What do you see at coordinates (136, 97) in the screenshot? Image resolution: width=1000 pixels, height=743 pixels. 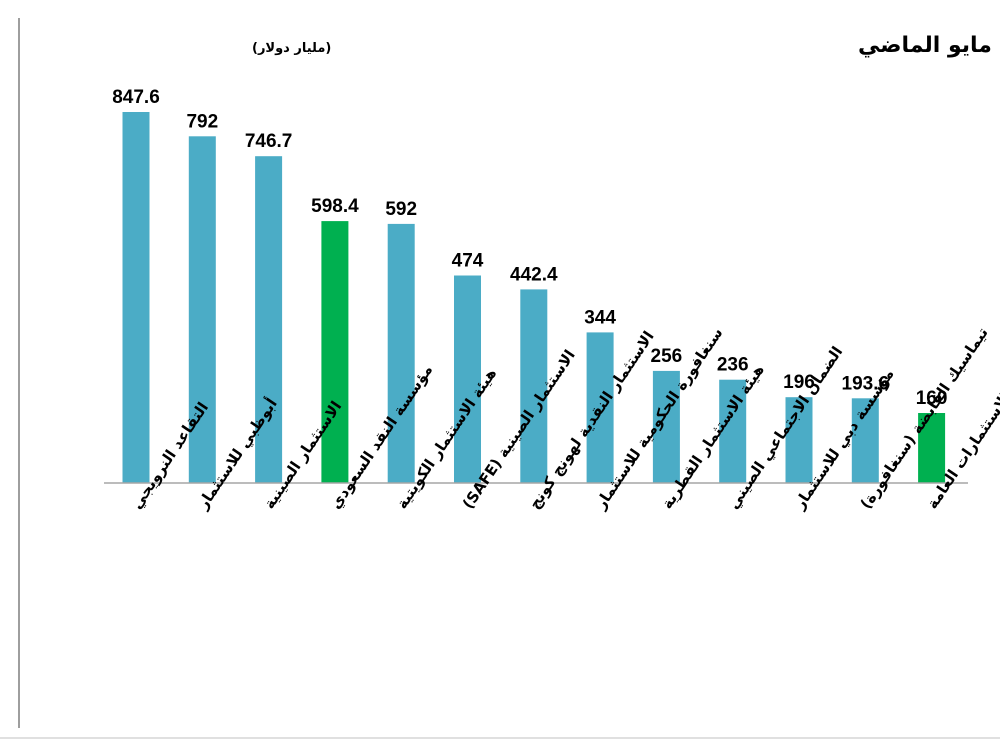 I see `value-label-1: 847.6` at bounding box center [136, 97].